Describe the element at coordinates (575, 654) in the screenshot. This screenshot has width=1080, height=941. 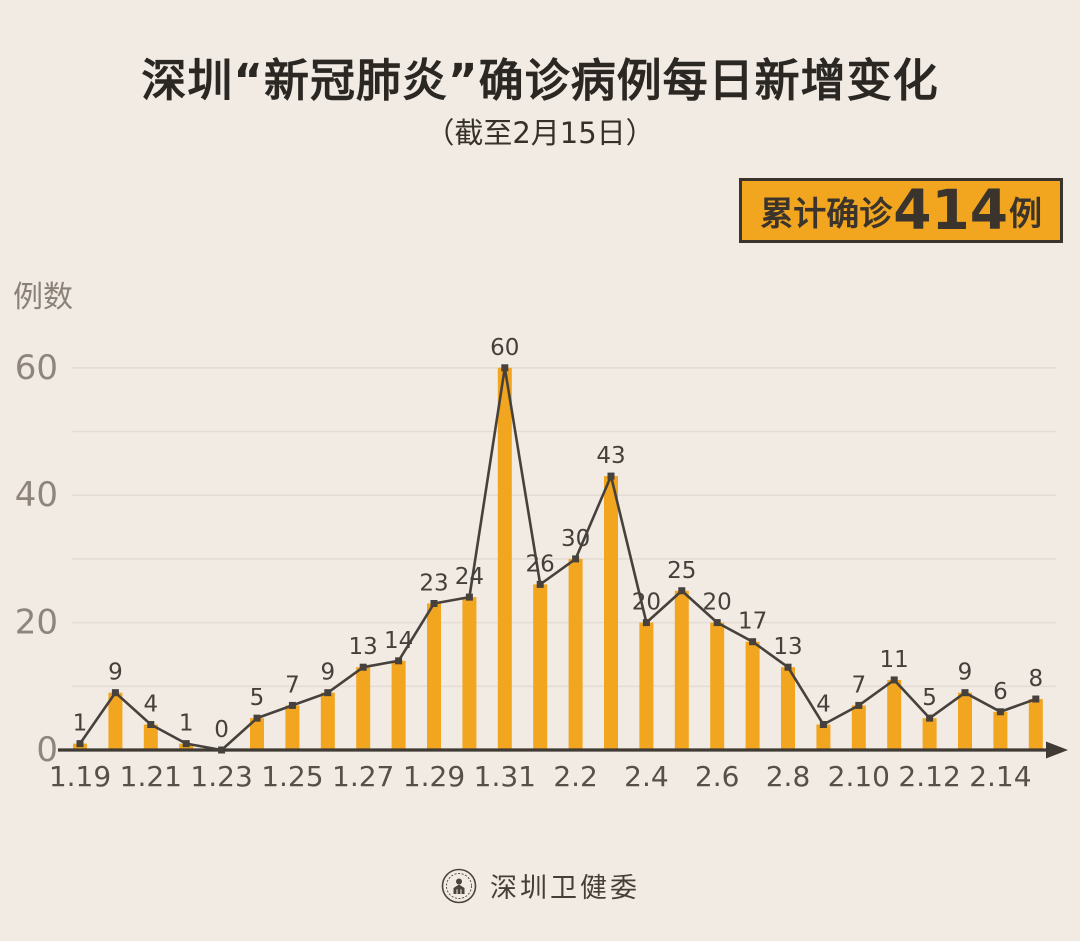
I see `bar-2.2` at that location.